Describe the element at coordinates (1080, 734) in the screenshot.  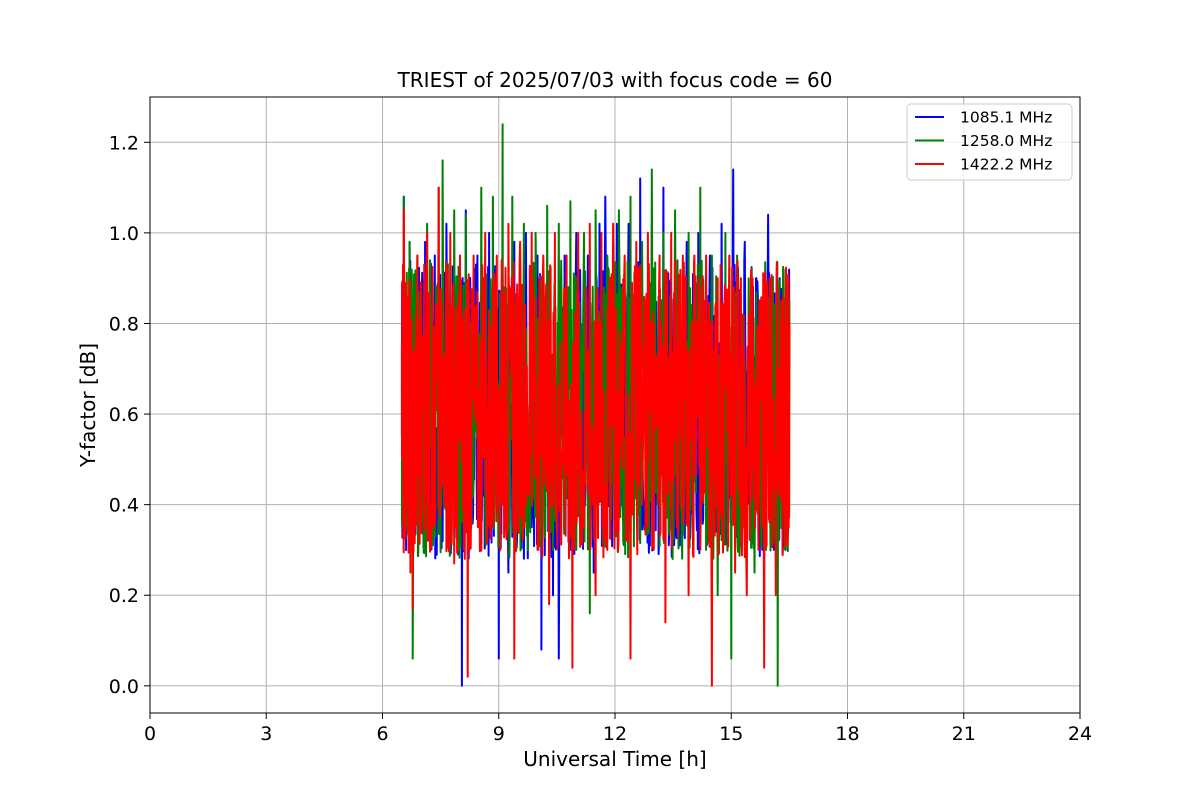
I see `x-tick-label: 24` at that location.